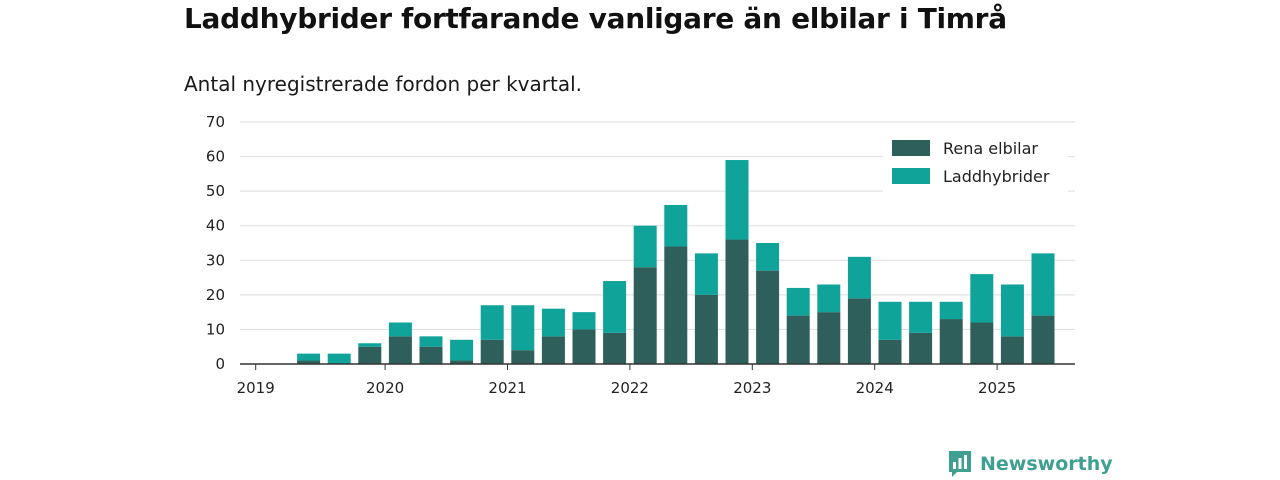 This screenshot has height=480, width=1280. Describe the element at coordinates (960, 464) in the screenshot. I see `newsworthy-logo-icon` at that location.